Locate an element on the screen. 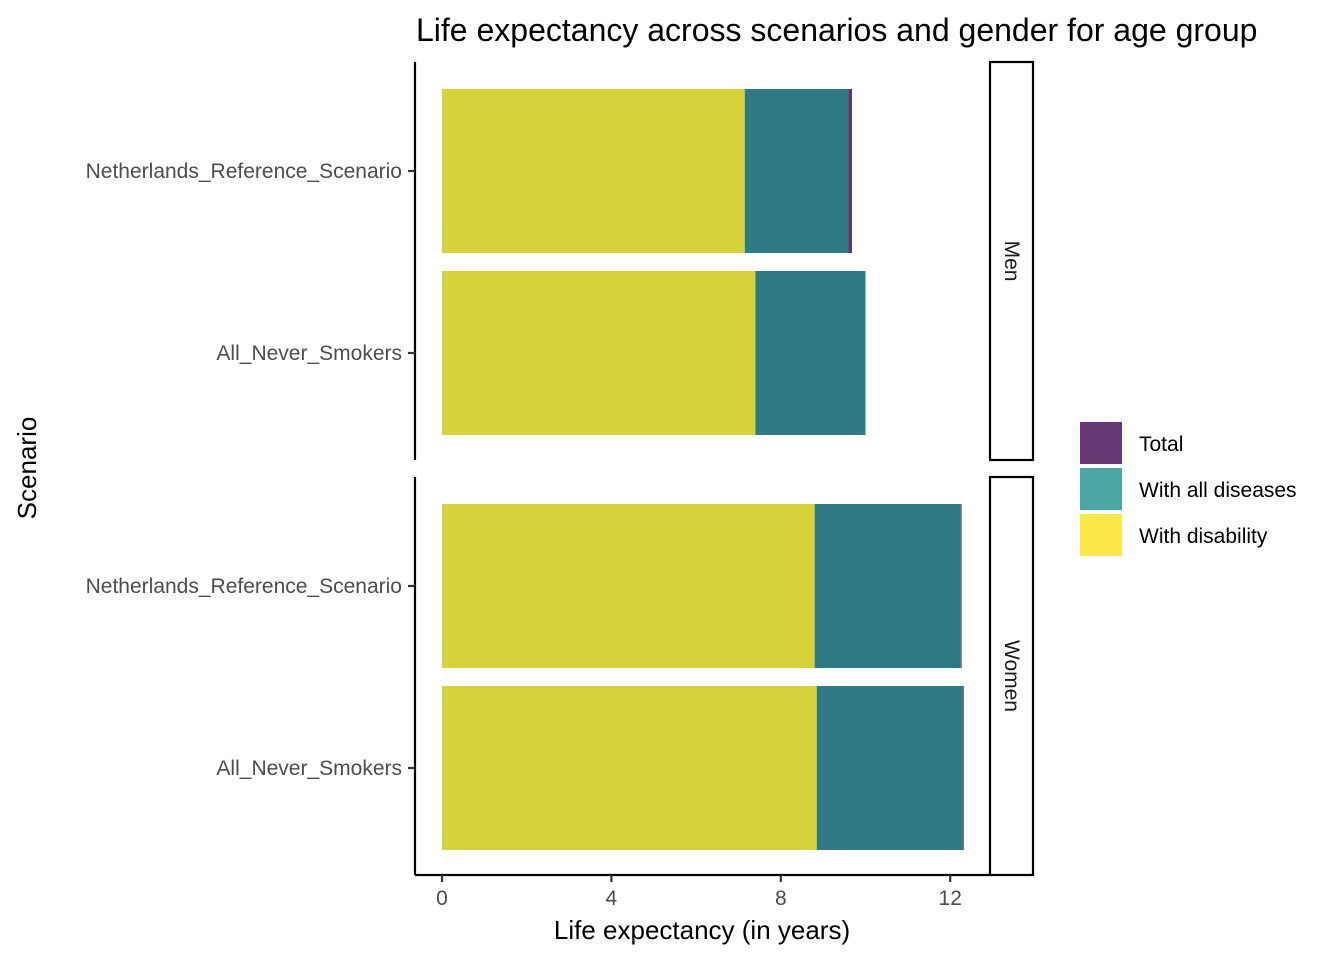 The height and width of the screenshot is (960, 1344). x-tick-label-0: 0 is located at coordinates (442, 898).